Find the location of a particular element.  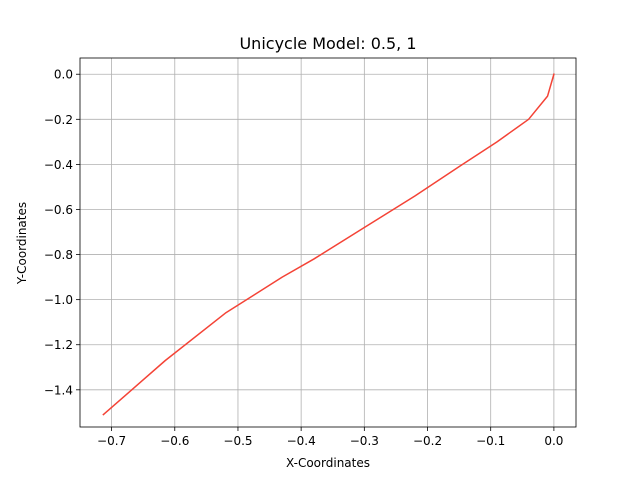

x-axis-label: X-Coordinates is located at coordinates (328, 463).